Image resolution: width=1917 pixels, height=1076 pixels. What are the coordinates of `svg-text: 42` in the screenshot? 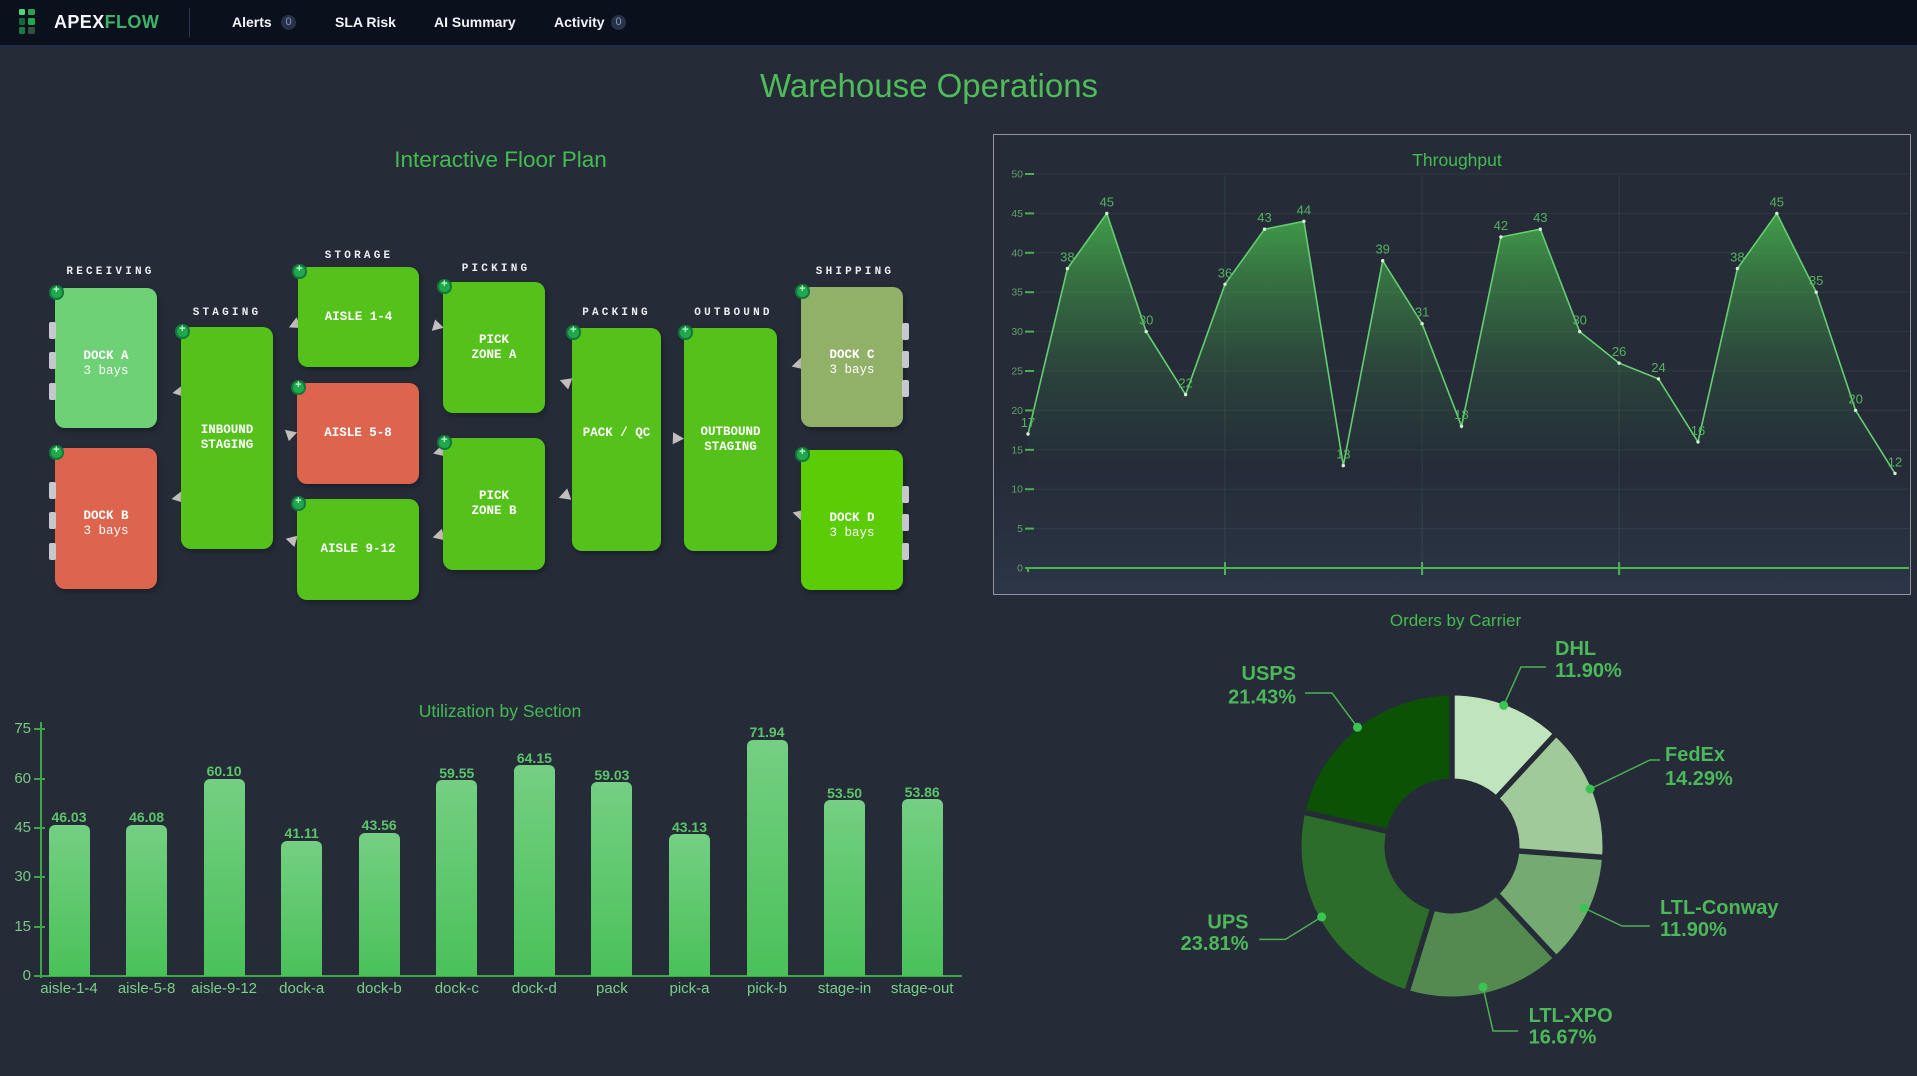 It's located at (1501, 225).